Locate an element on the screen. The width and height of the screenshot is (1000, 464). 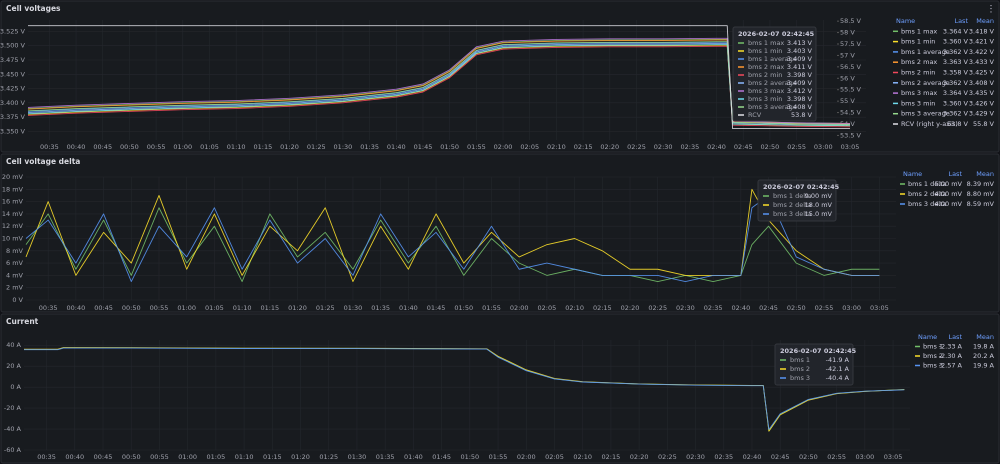
legend-header: Name is located at coordinates (905, 21).